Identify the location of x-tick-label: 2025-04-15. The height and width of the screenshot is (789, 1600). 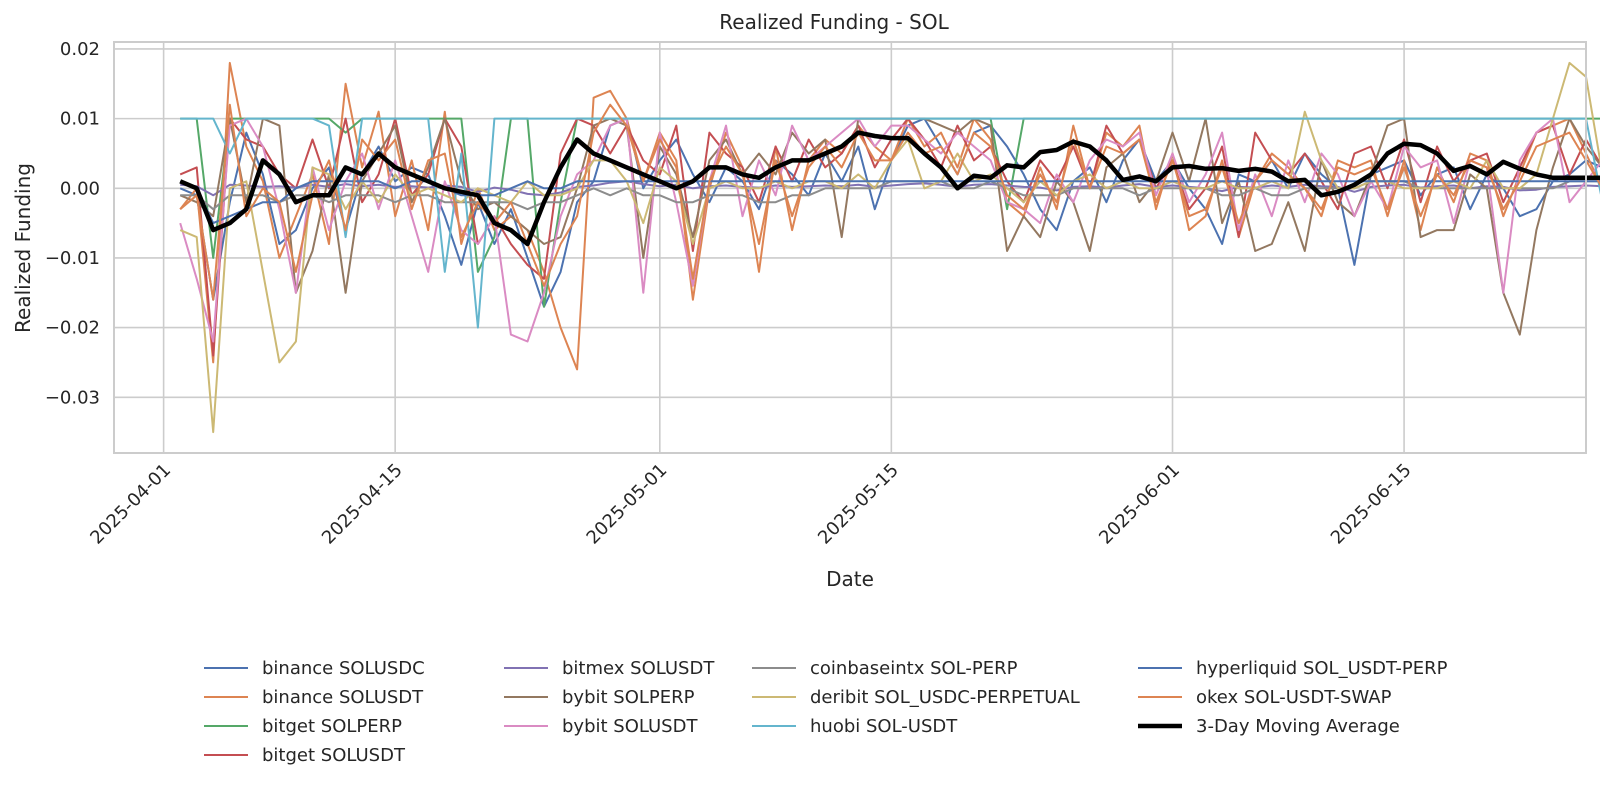
(362, 504).